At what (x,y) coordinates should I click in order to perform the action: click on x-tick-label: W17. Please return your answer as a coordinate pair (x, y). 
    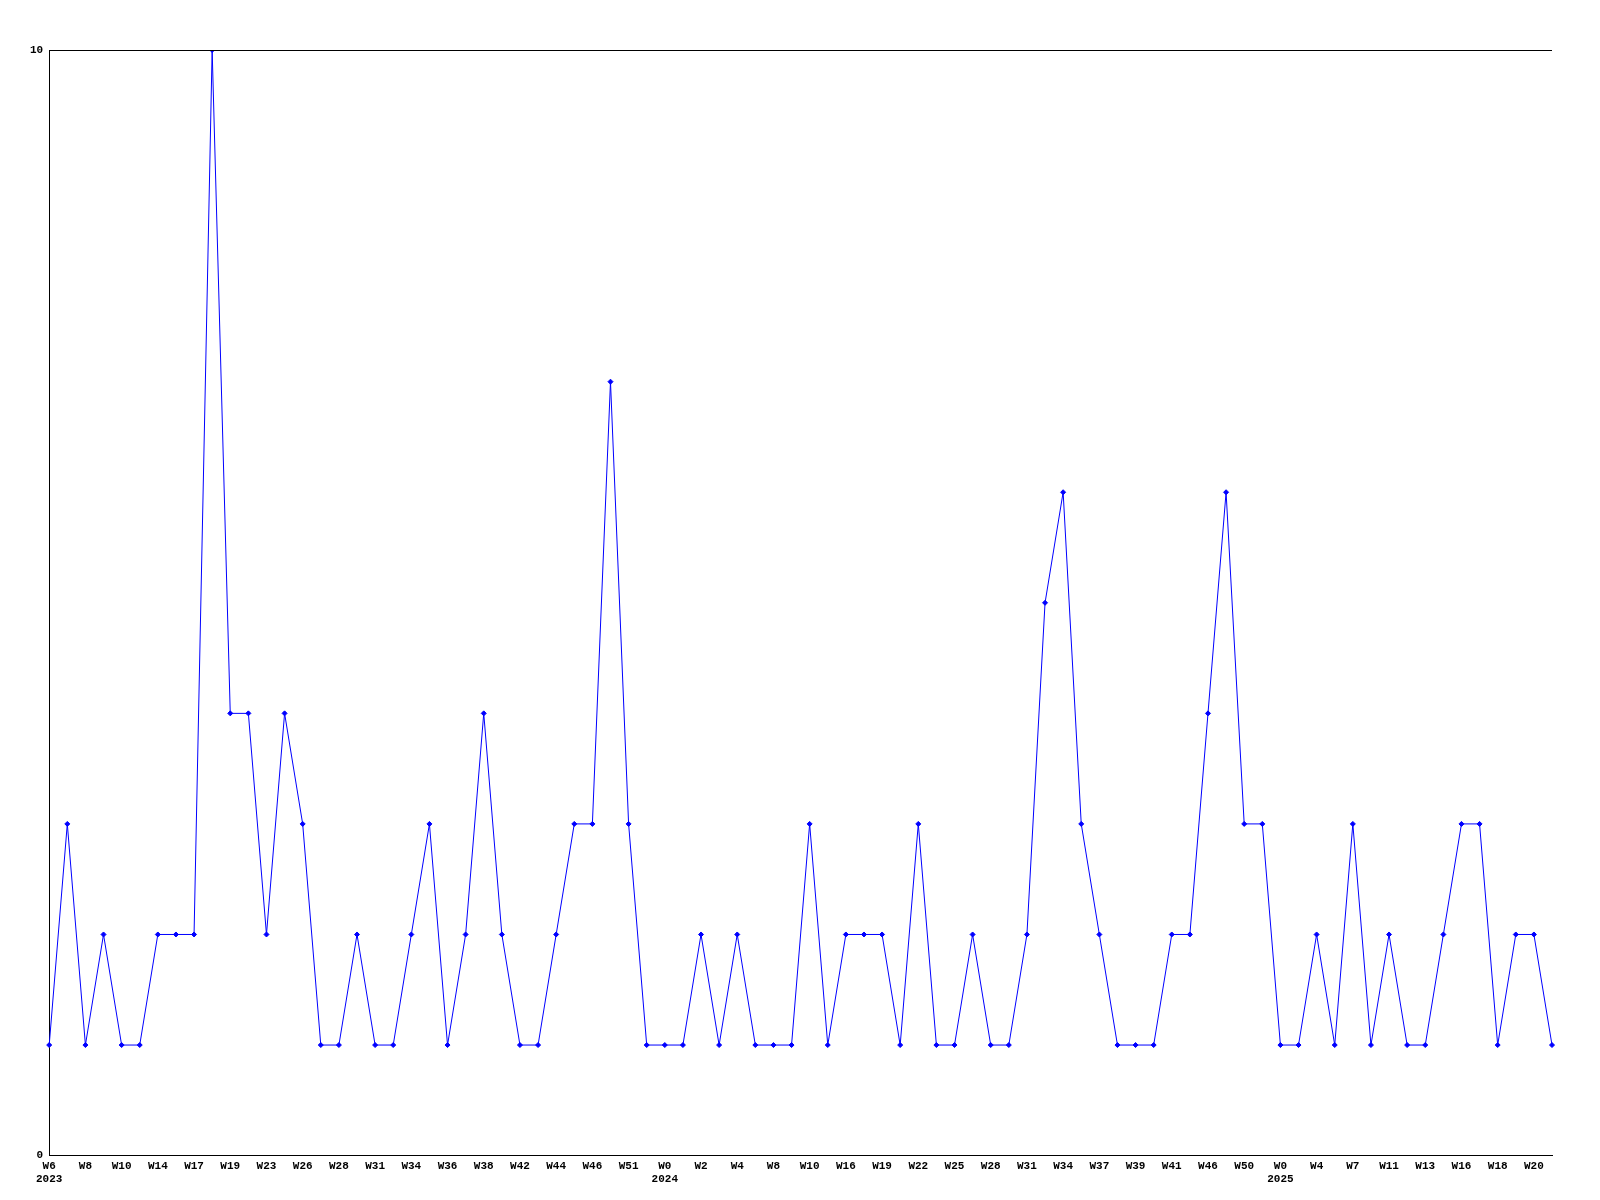
    Looking at the image, I should click on (194, 1165).